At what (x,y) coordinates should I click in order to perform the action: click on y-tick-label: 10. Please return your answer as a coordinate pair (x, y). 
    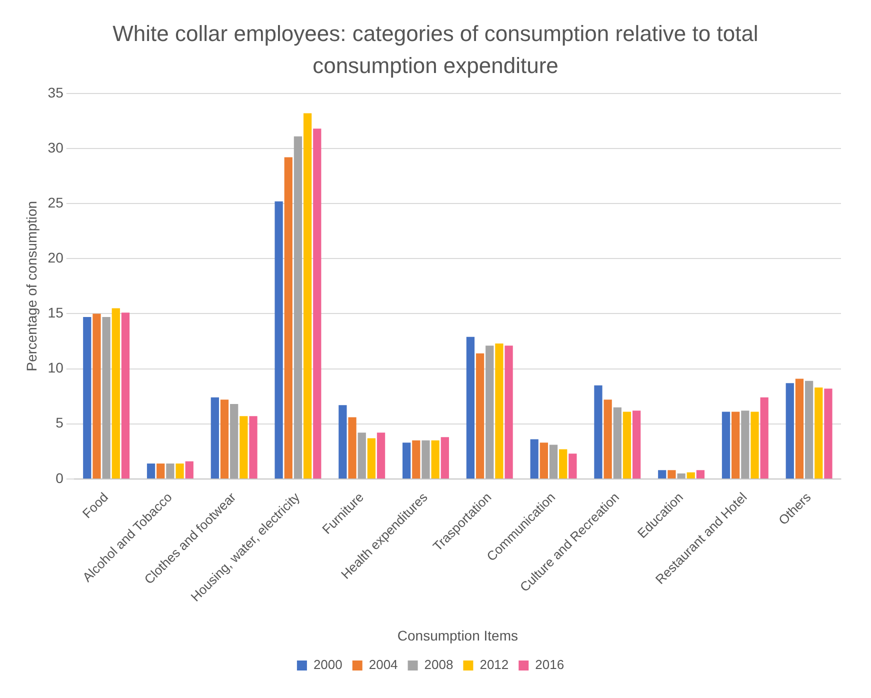
    Looking at the image, I should click on (56, 368).